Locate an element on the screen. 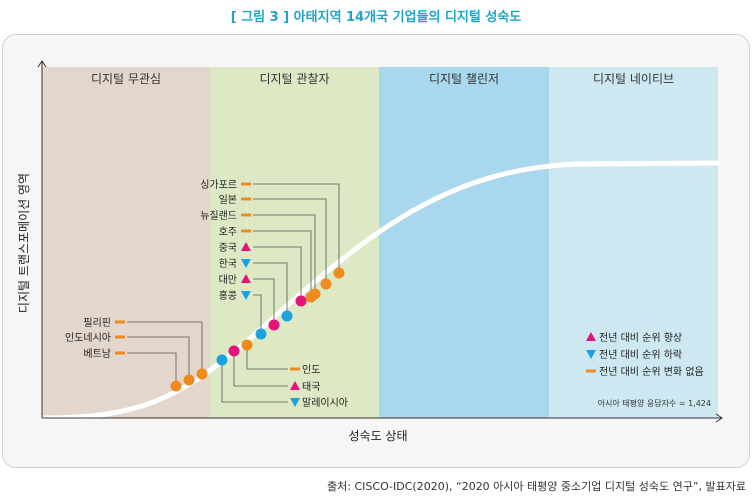 This screenshot has height=497, width=752. country-label: 뉴질랜드 is located at coordinates (218, 216).